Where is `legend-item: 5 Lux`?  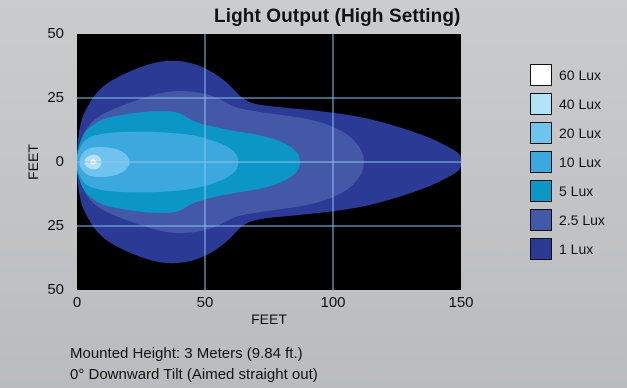 legend-item: 5 Lux is located at coordinates (567, 190).